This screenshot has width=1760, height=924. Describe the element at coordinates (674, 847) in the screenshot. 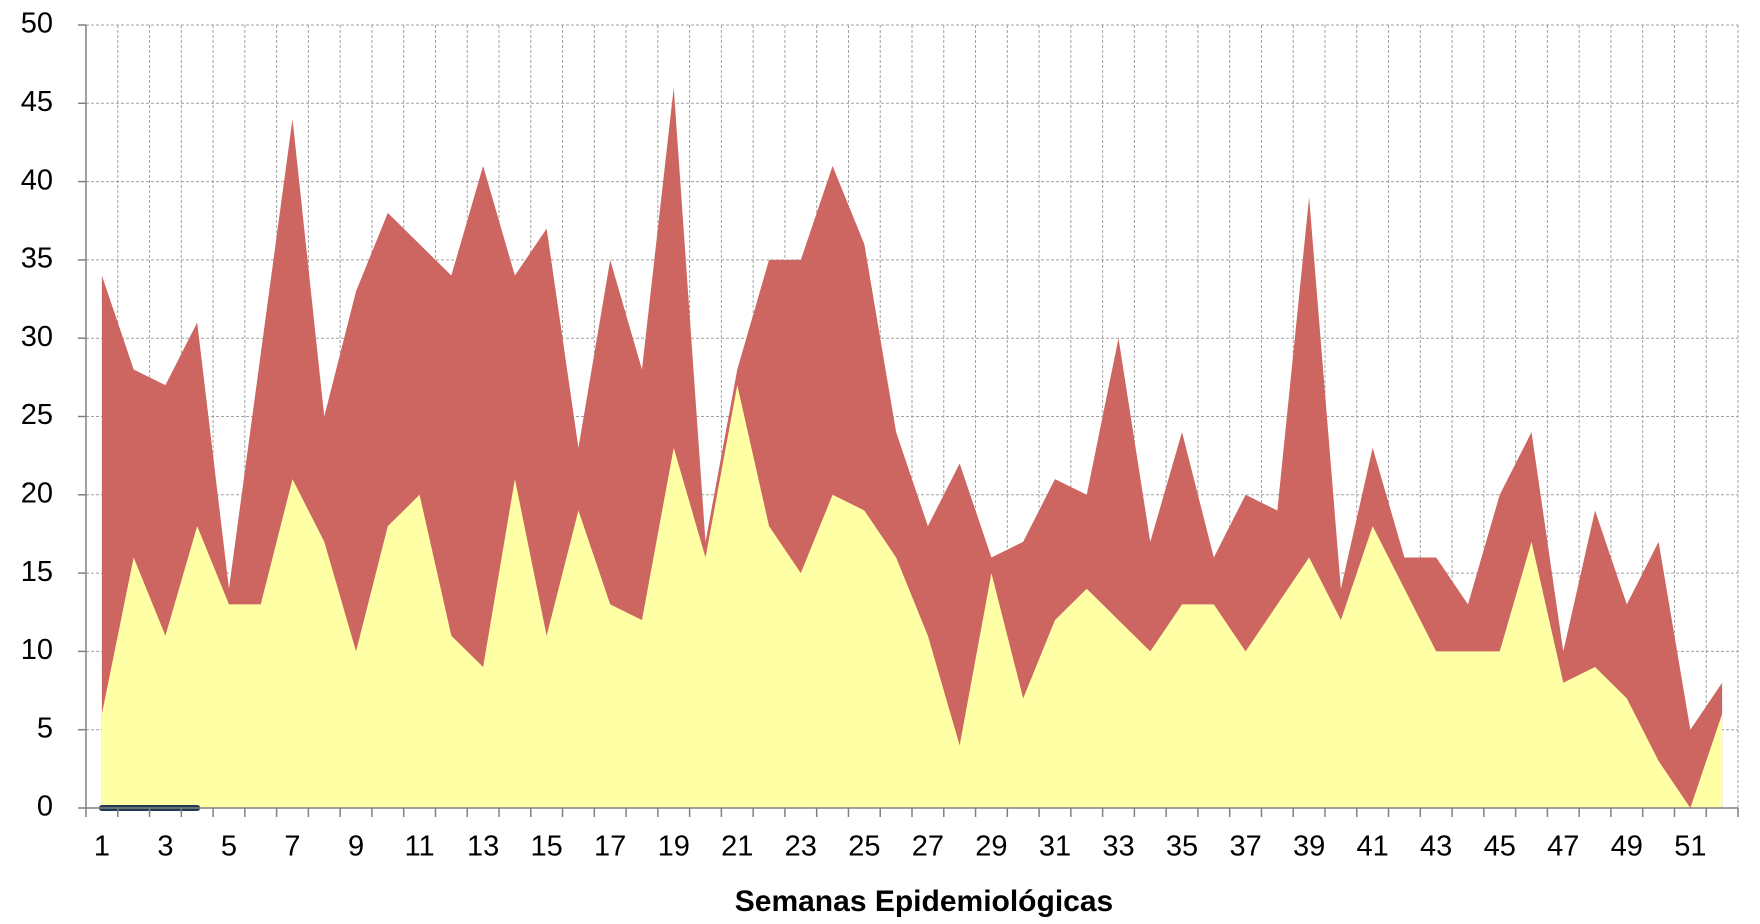

I see `x-tick-label: 19` at that location.